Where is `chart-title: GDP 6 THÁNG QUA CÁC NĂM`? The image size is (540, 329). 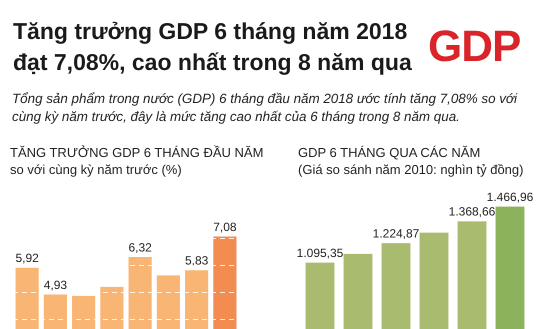 chart-title: GDP 6 THÁNG QUA CÁC NĂM is located at coordinates (389, 152).